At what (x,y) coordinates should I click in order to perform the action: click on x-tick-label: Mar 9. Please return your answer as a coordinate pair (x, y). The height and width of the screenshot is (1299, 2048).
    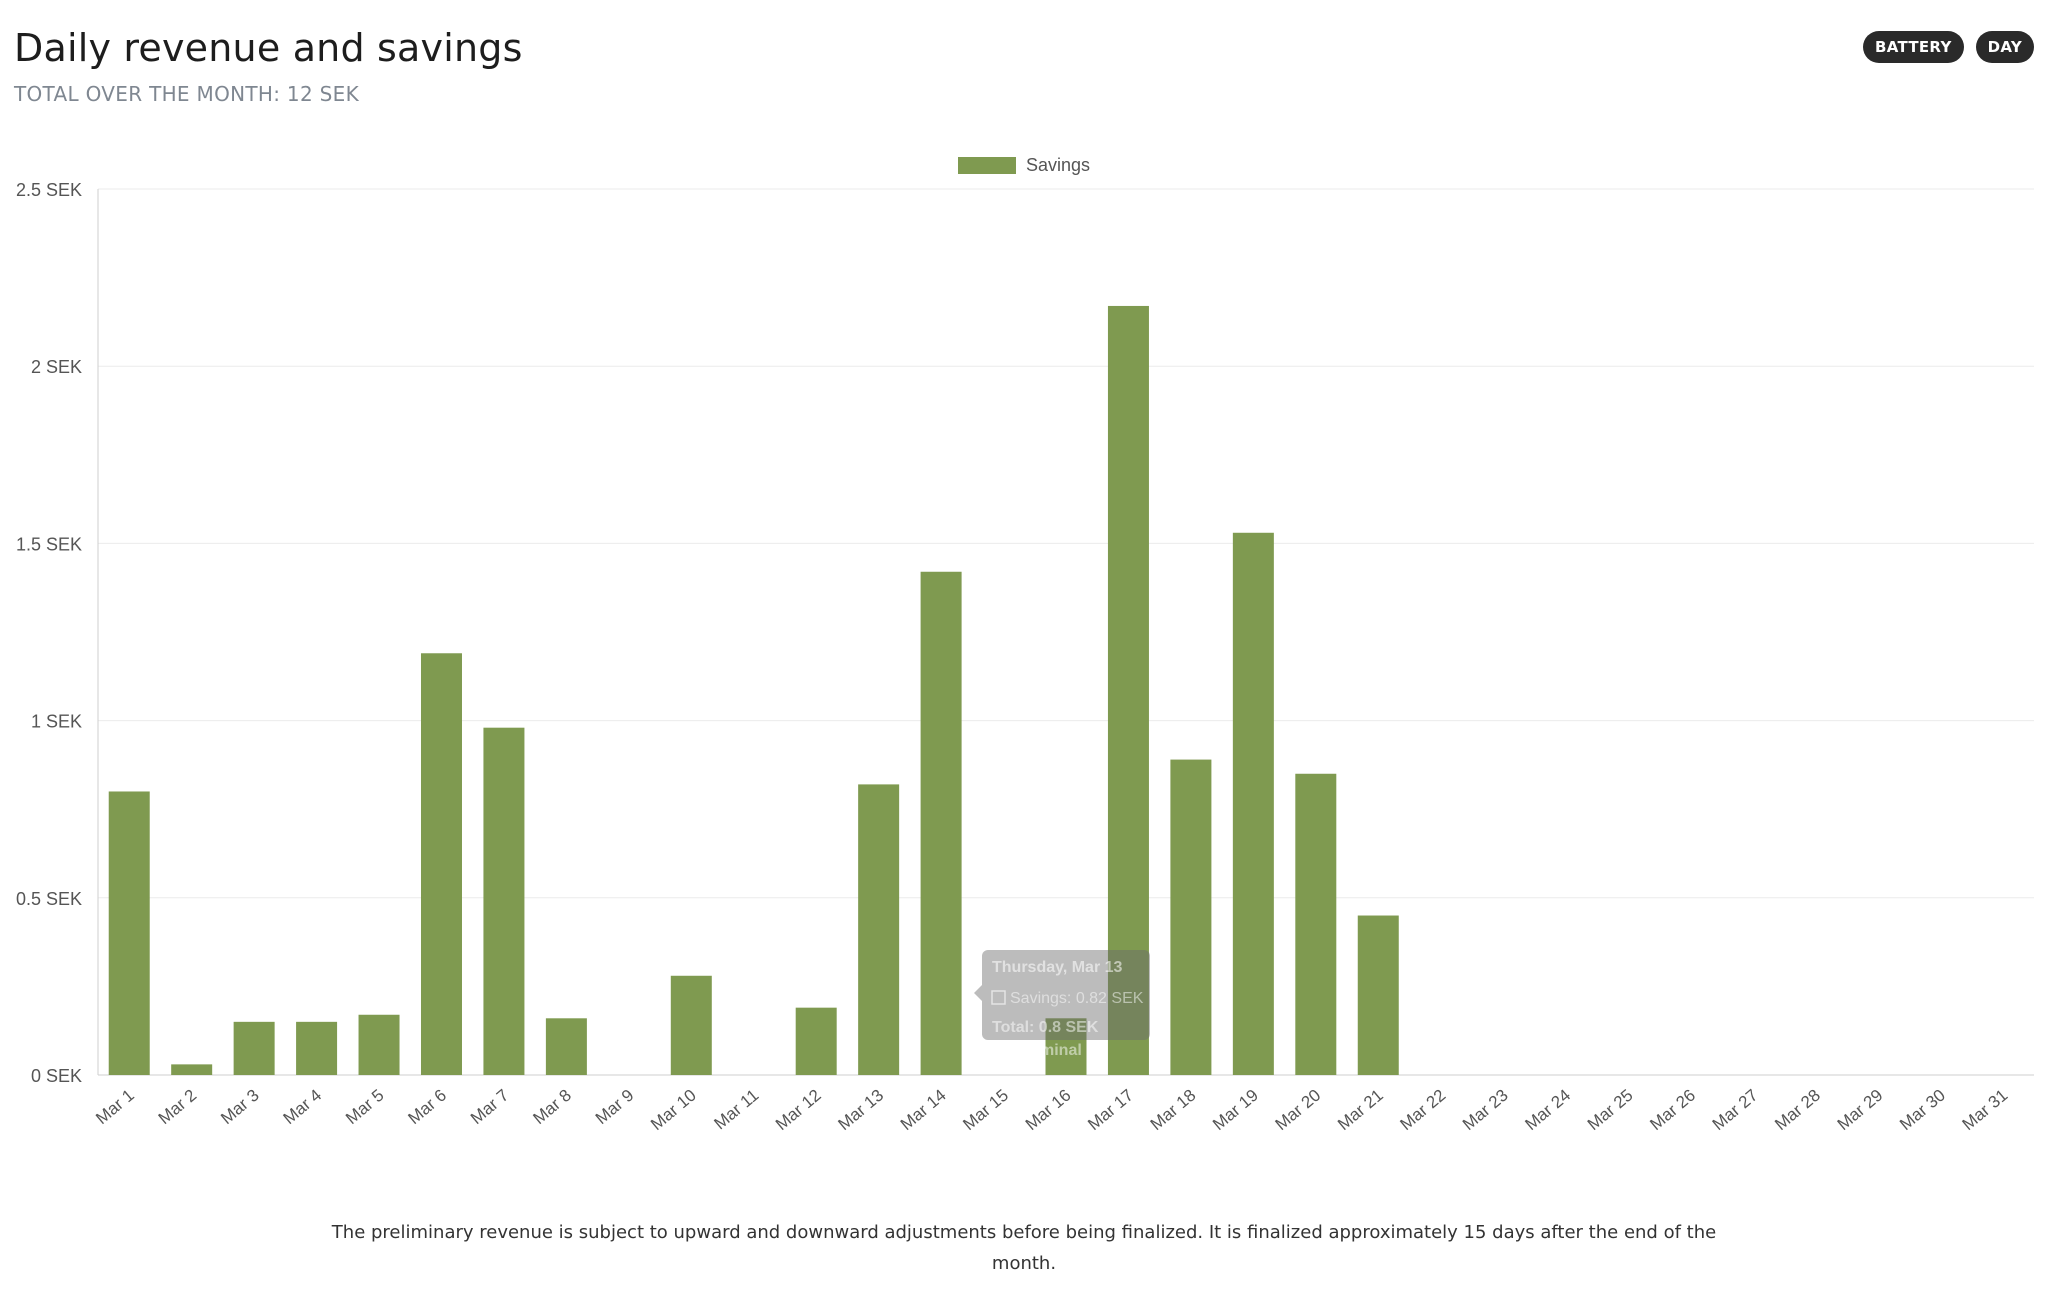
    Looking at the image, I should click on (615, 1107).